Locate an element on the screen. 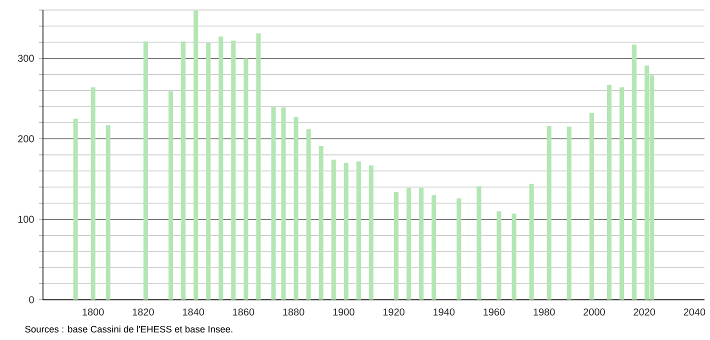 The image size is (710, 340). x-tick-label: 1940 is located at coordinates (444, 312).